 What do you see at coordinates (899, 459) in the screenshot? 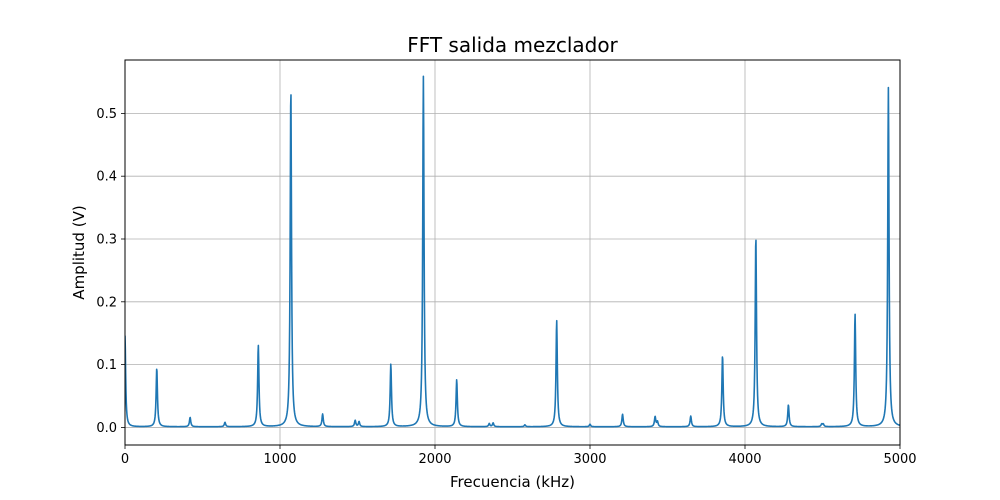
I see `x-tick-label-5: 5000` at bounding box center [899, 459].